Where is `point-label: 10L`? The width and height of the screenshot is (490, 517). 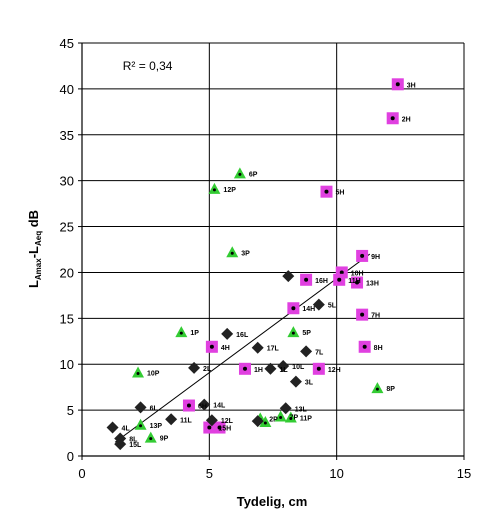 point-label: 10L is located at coordinates (298, 367).